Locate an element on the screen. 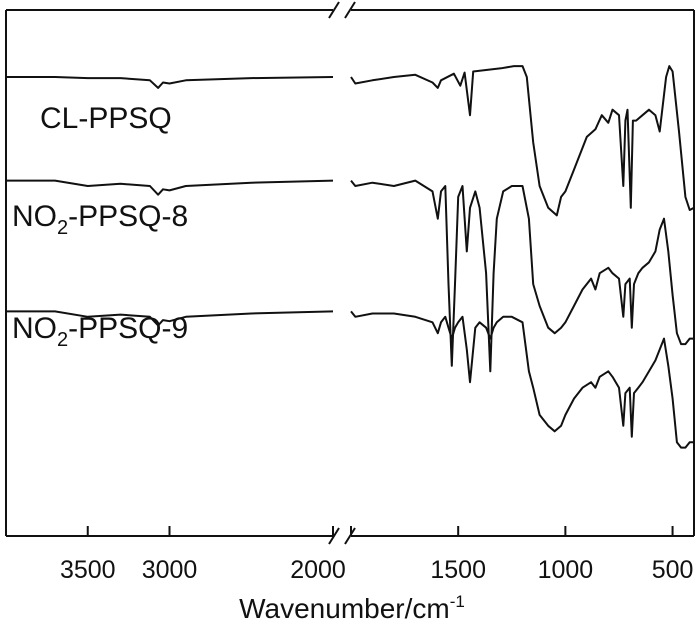 The height and width of the screenshot is (630, 700). series-line-0-right is located at coordinates (522, 141).